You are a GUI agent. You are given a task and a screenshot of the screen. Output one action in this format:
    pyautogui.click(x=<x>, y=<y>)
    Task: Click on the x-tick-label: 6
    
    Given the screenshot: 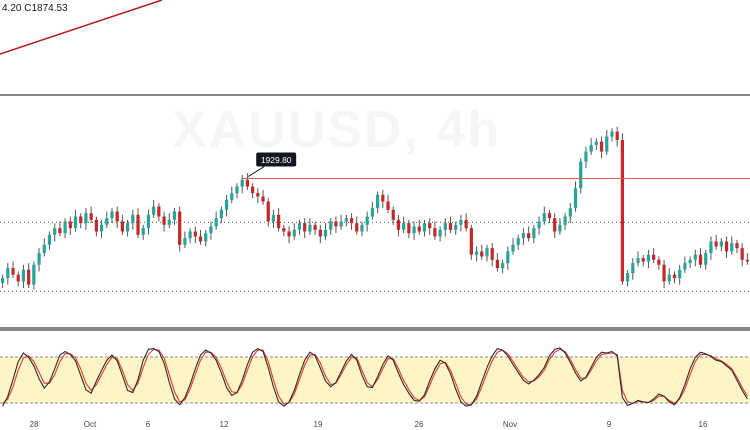 What is the action you would take?
    pyautogui.click(x=148, y=424)
    